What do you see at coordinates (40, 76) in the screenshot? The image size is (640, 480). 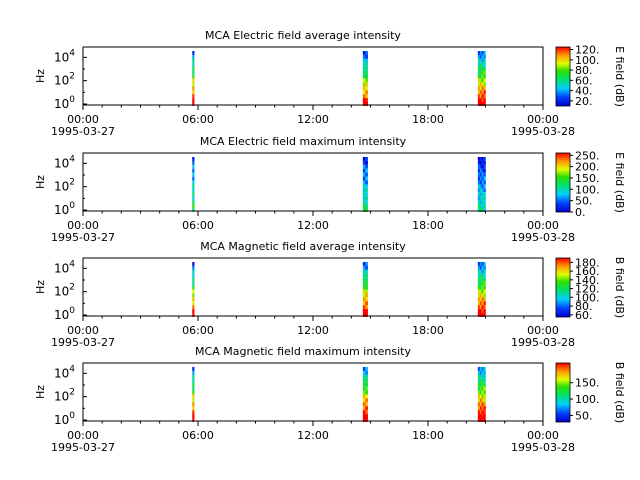 I see `y-axis-label: Hz` at bounding box center [40, 76].